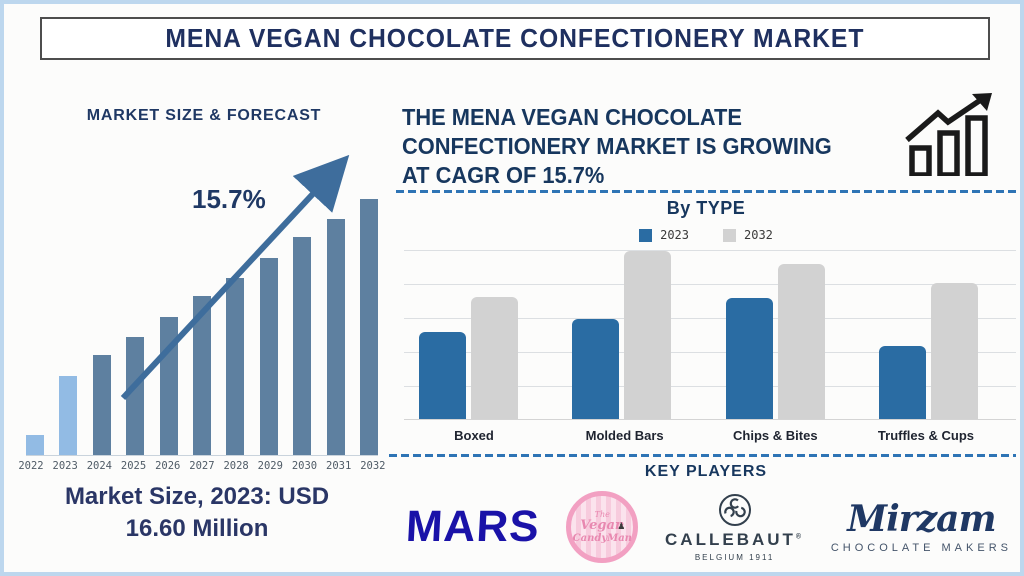 The image size is (1024, 576). I want to click on bytype-chart-title: By TYPE, so click(706, 208).